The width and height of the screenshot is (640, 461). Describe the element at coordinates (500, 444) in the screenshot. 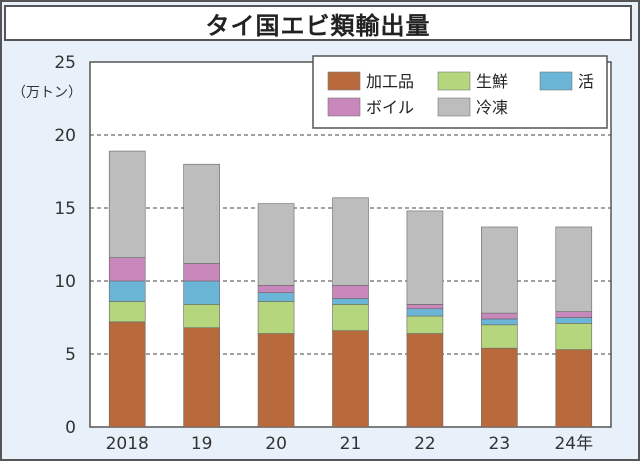

I see `x-tick-label: 23` at that location.